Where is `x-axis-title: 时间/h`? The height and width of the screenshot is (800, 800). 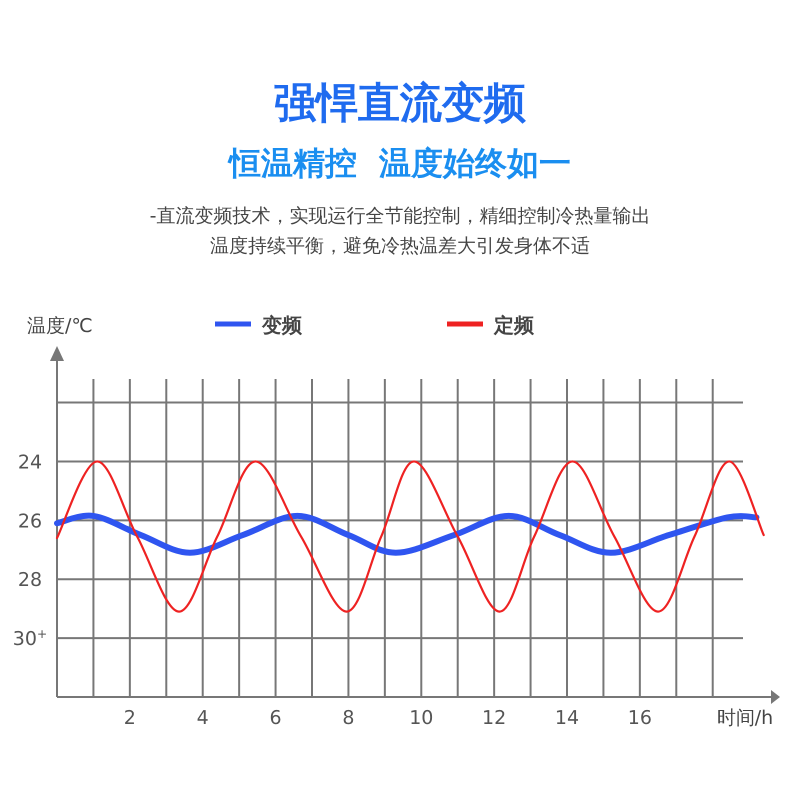
x-axis-title: 时间/h is located at coordinates (745, 718).